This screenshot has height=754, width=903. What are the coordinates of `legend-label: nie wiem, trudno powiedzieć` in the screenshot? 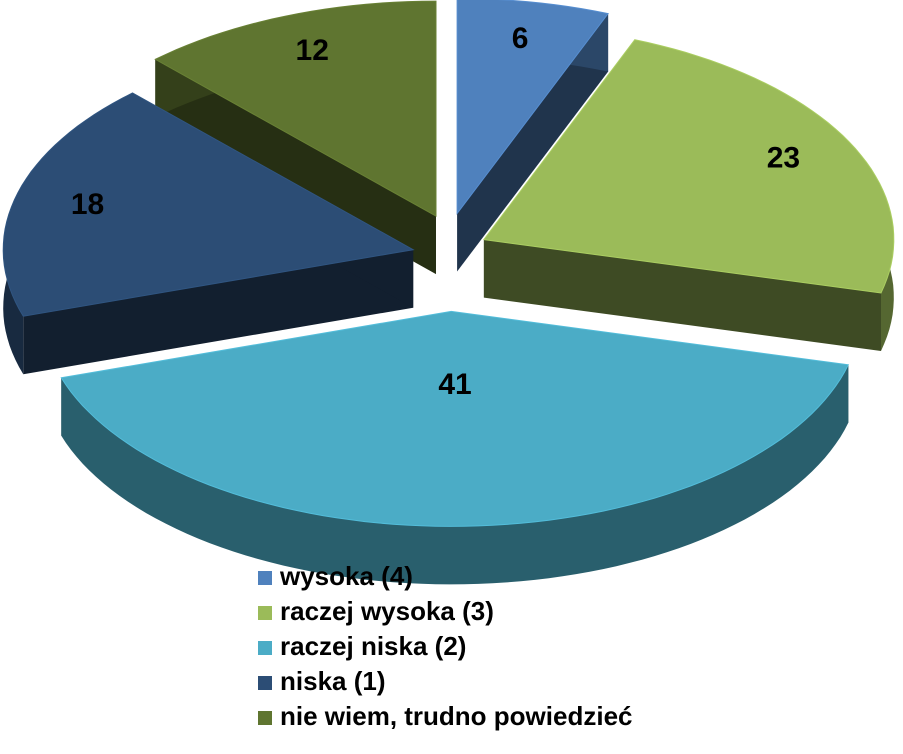 It's located at (456, 716).